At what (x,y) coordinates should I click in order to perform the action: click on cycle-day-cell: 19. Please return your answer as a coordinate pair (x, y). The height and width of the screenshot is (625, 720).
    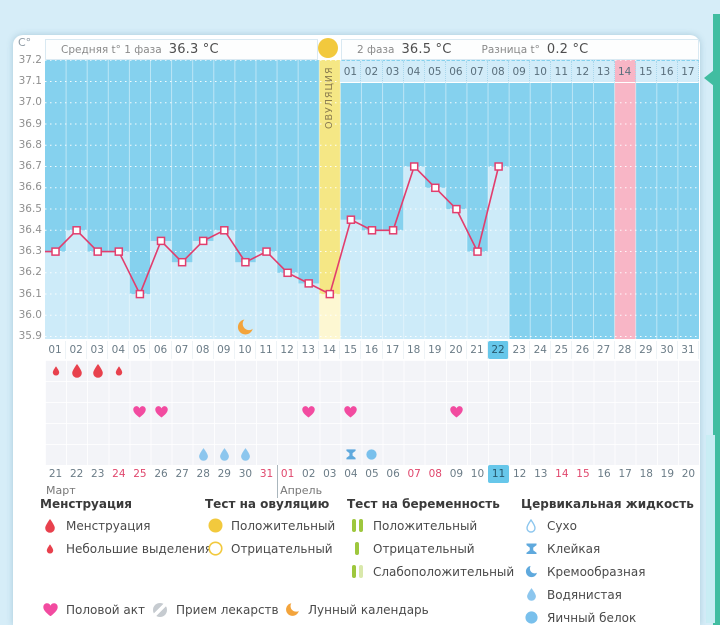
    Looking at the image, I should click on (435, 350).